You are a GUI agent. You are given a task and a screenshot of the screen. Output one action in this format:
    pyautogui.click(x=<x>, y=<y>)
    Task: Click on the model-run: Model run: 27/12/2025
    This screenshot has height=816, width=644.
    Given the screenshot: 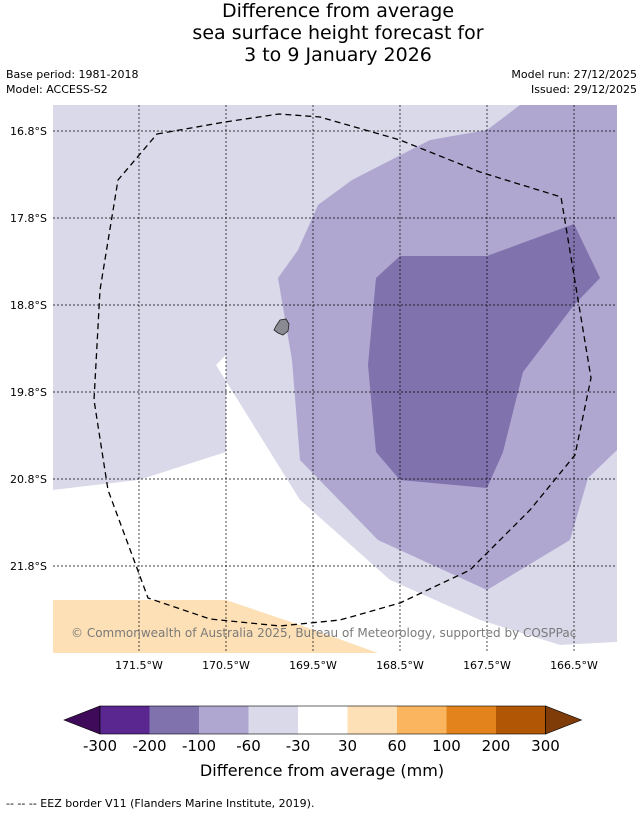 What is the action you would take?
    pyautogui.click(x=574, y=74)
    